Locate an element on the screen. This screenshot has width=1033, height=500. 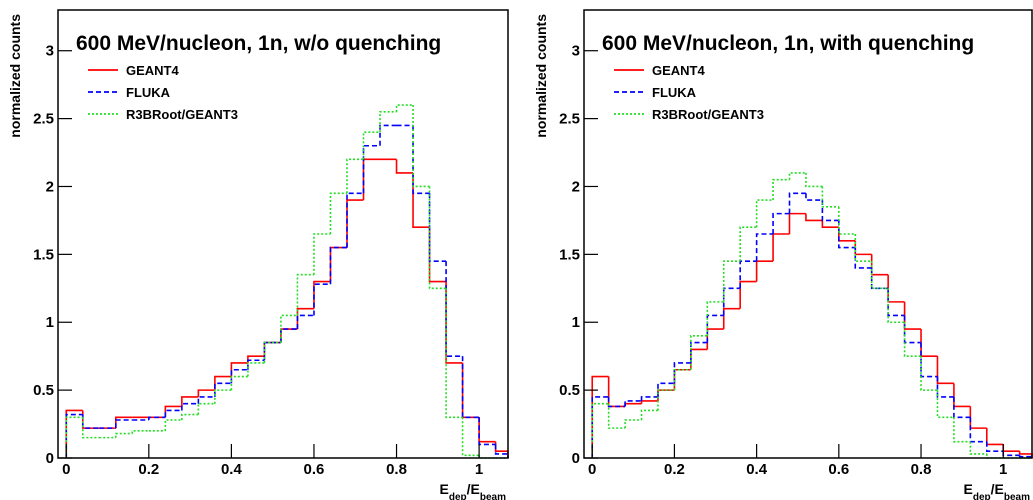
x-axis-label-part: beam is located at coordinates (1017, 496).